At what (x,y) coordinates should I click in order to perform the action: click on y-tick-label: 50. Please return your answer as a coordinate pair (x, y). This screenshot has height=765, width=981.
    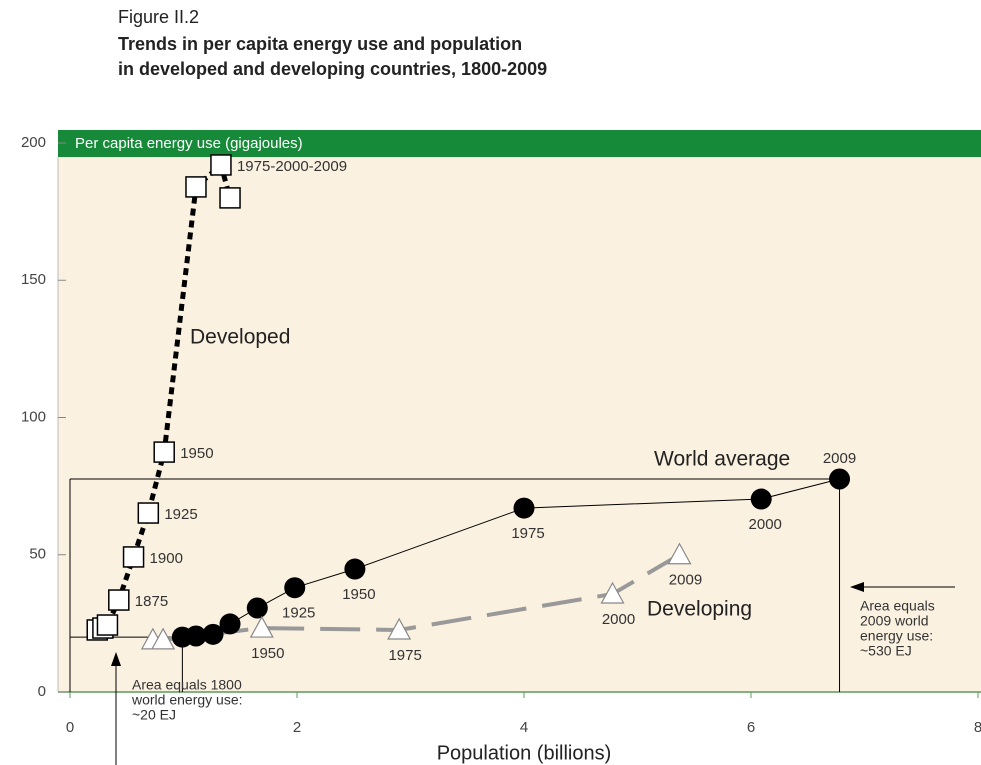
    Looking at the image, I should click on (37, 554).